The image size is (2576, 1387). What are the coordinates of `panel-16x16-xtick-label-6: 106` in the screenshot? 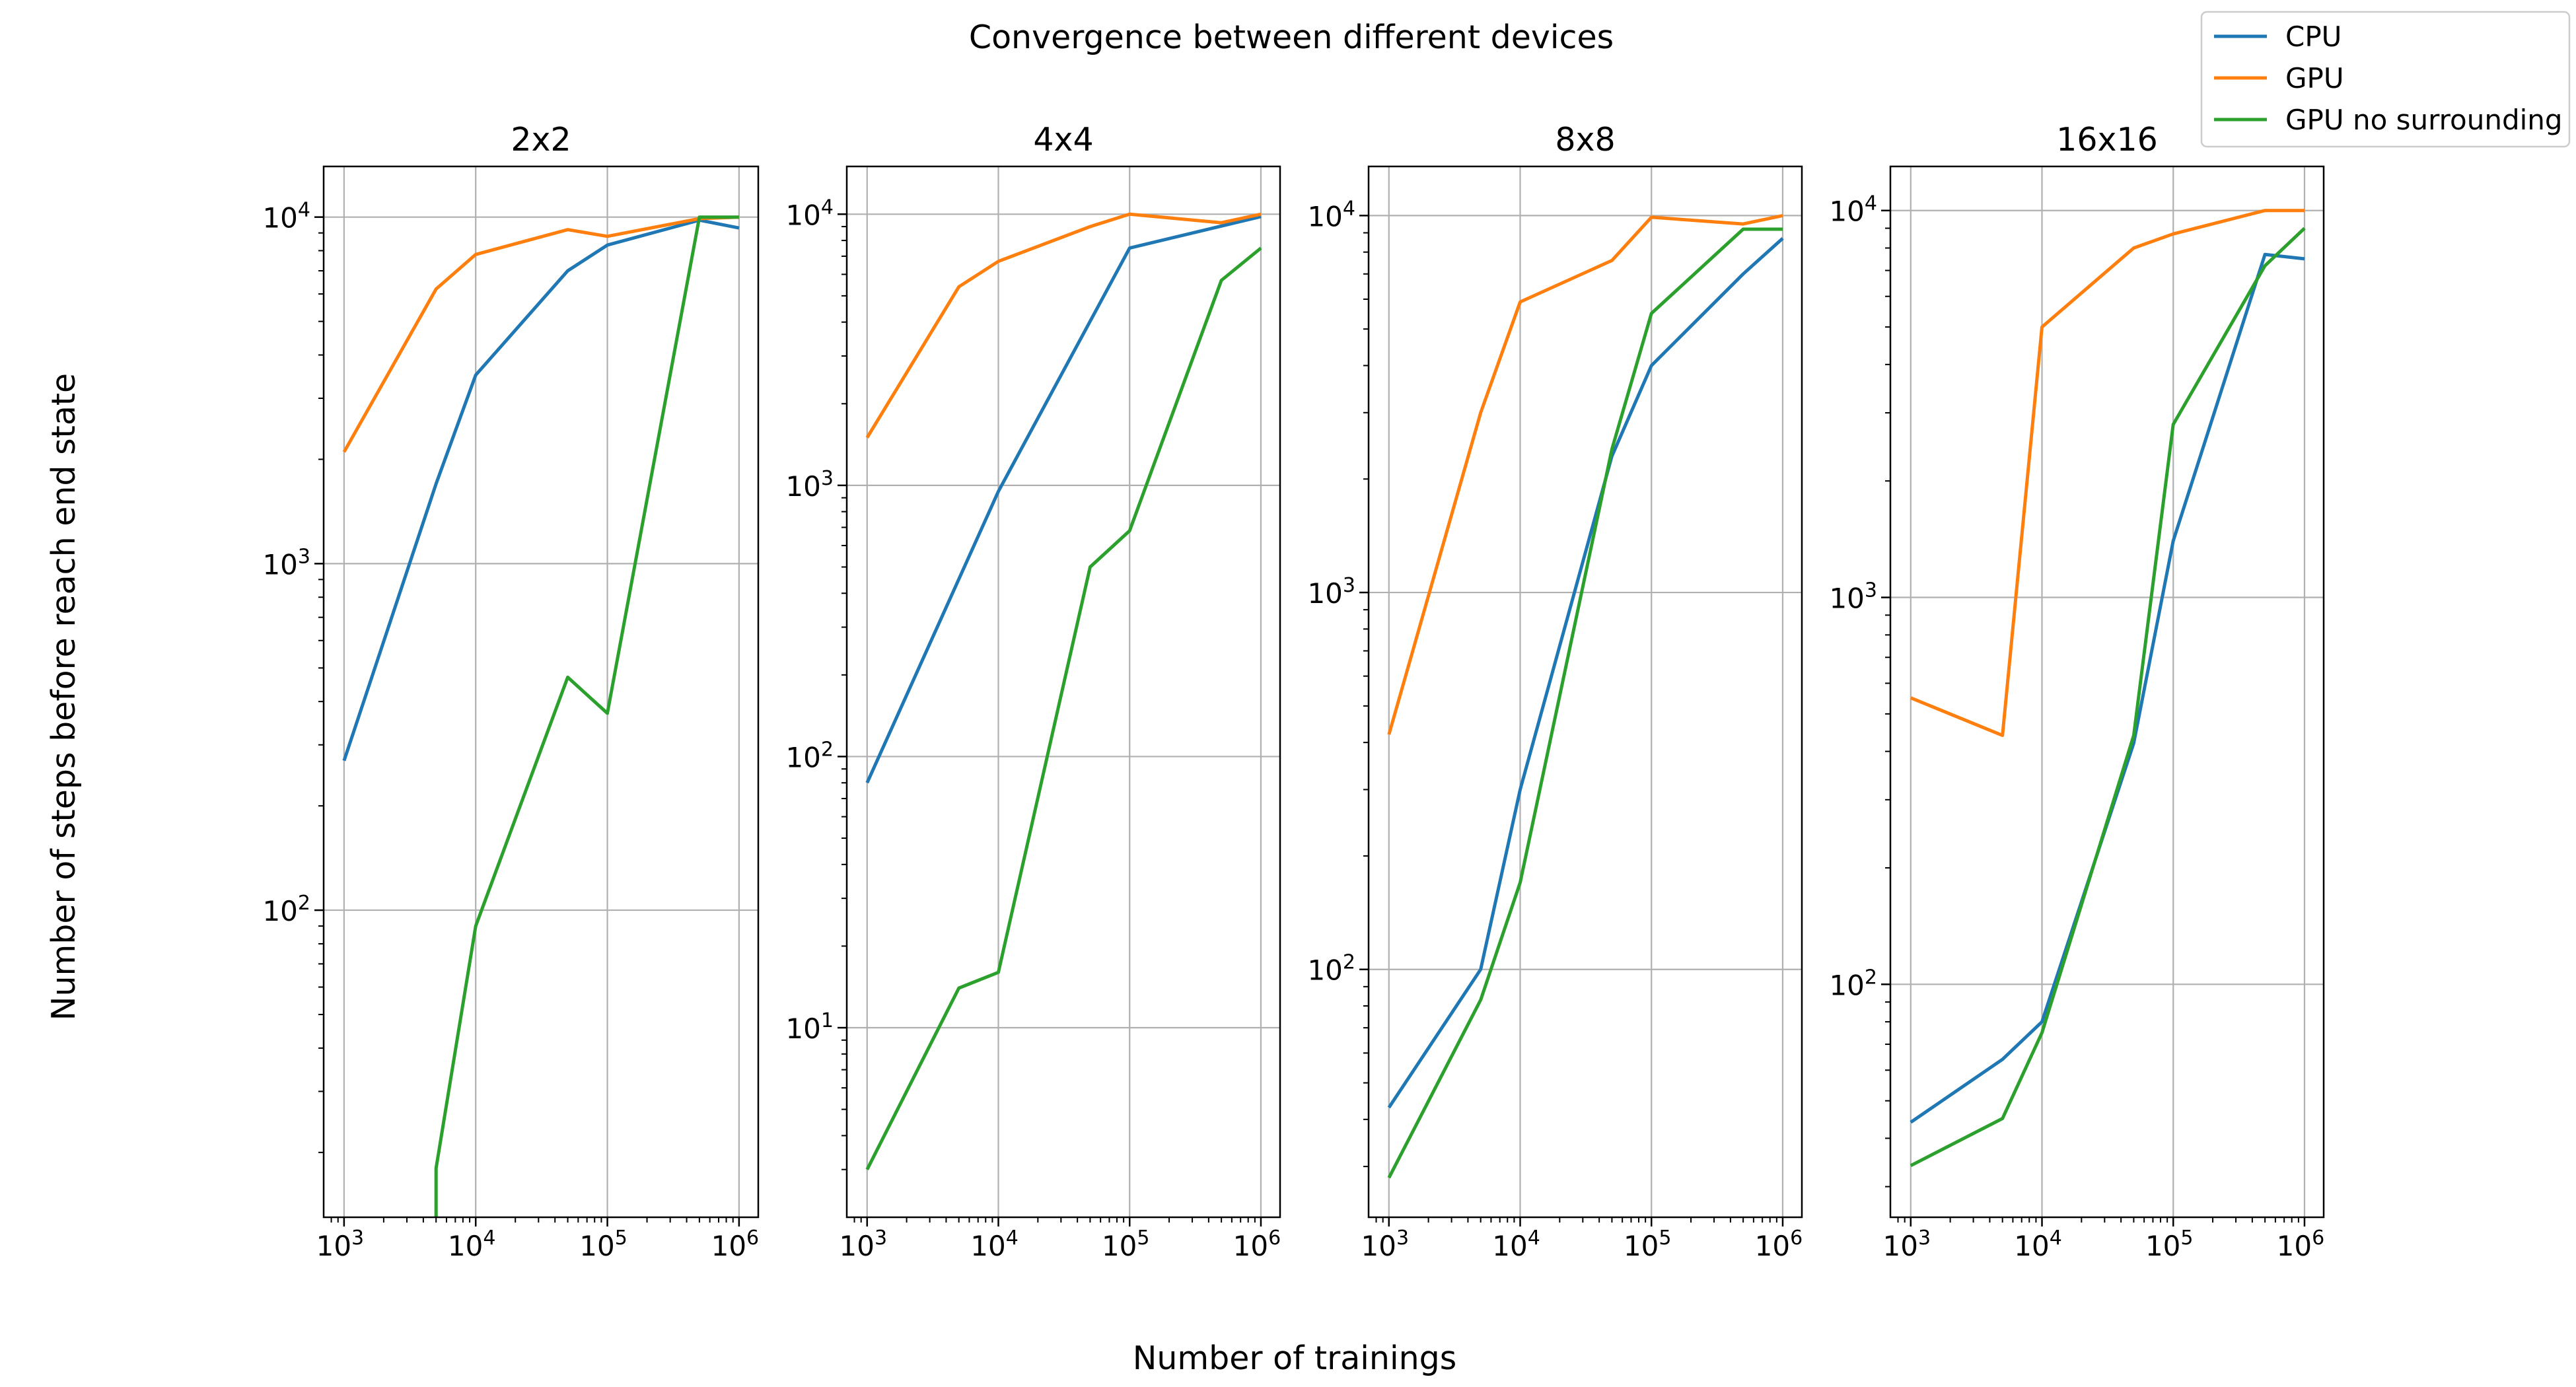 It's located at (2301, 1244).